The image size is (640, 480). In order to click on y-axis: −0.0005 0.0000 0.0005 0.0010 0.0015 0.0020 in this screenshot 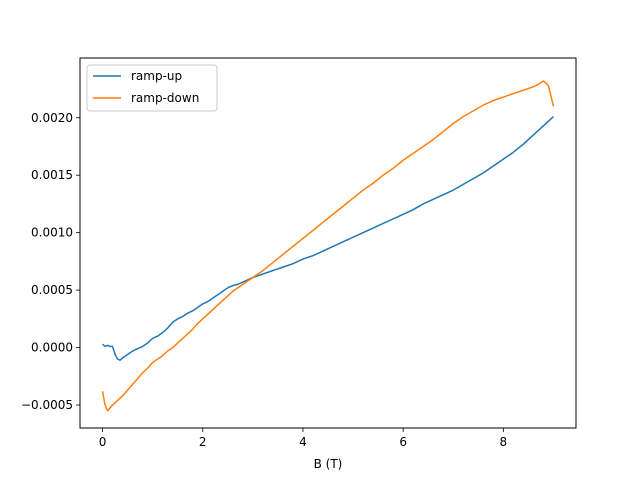, I will do `click(50, 261)`.